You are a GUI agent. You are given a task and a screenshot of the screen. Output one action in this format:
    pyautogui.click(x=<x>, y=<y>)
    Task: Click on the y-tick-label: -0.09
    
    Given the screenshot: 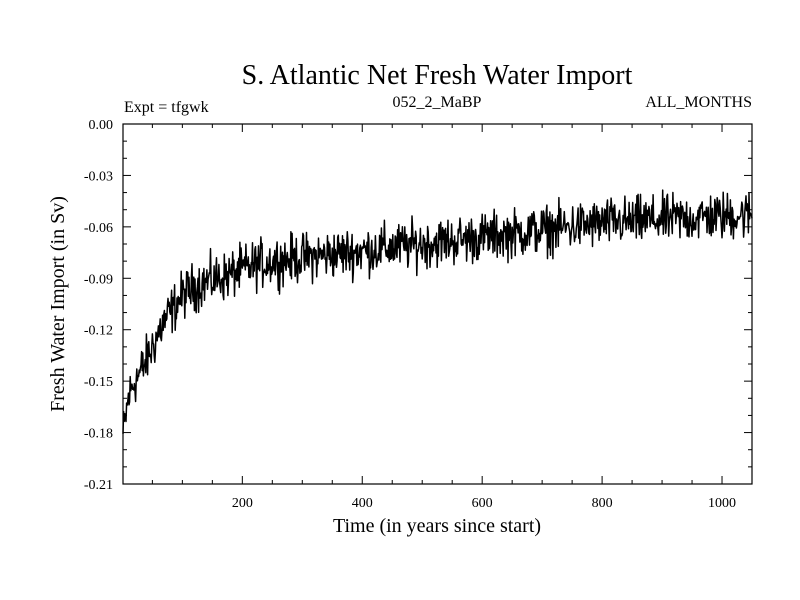 What is the action you would take?
    pyautogui.click(x=98, y=279)
    